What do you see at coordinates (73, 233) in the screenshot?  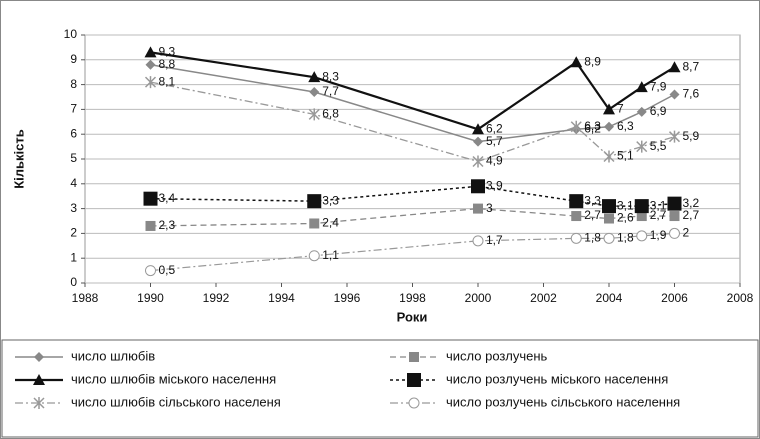 I see `y-tick-label: 2` at bounding box center [73, 233].